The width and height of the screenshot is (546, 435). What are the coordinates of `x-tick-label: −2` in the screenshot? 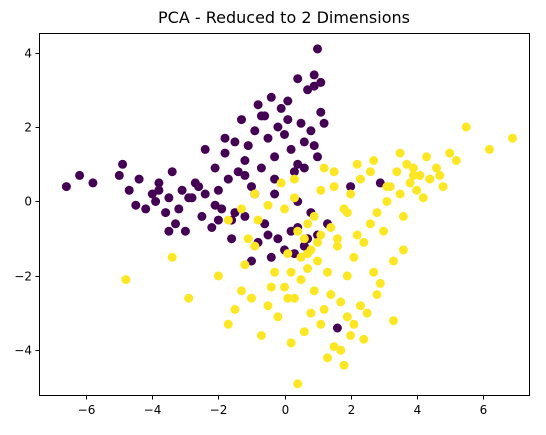 It's located at (219, 410).